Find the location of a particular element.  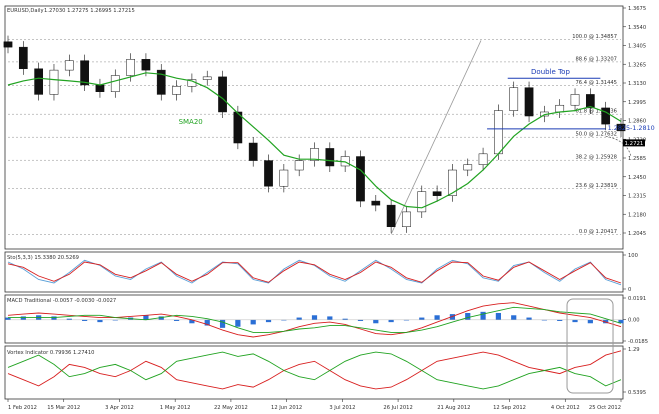

sma-label: SMA20 is located at coordinates (191, 122).